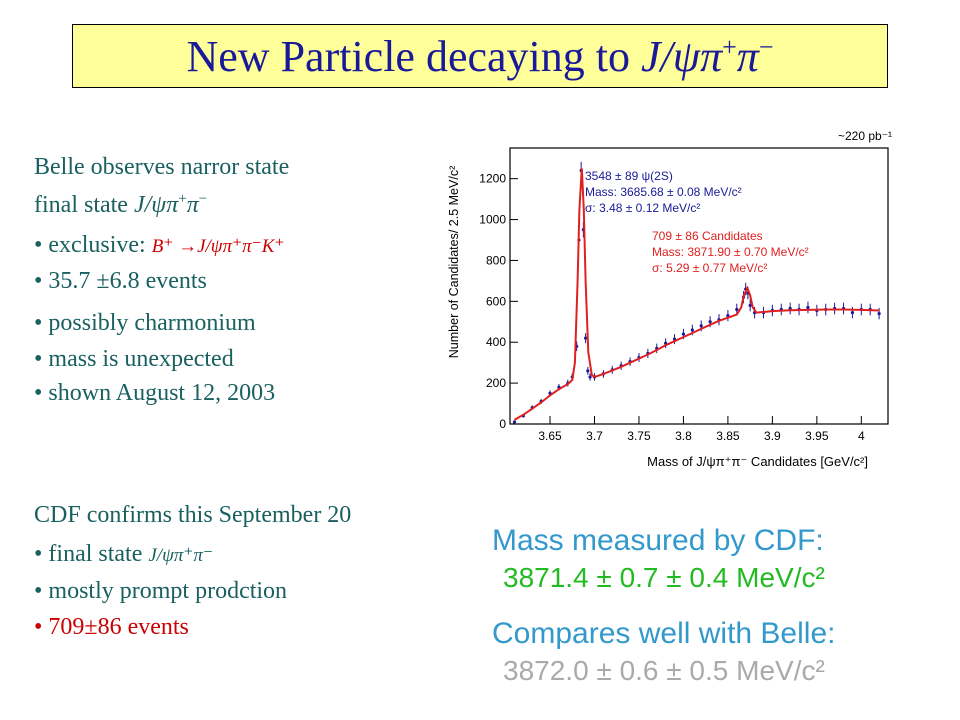  What do you see at coordinates (111, 627) in the screenshot?
I see `cdf-events: • 709±86 events` at bounding box center [111, 627].